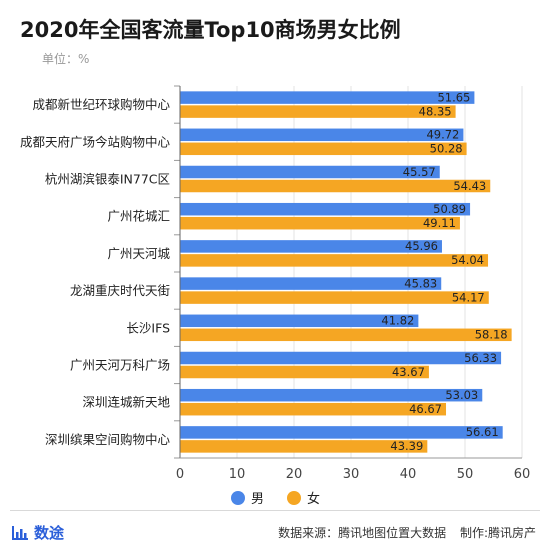 This screenshot has height=550, width=550. What do you see at coordinates (453, 97) in the screenshot?
I see `data-label: 51.65` at bounding box center [453, 97].